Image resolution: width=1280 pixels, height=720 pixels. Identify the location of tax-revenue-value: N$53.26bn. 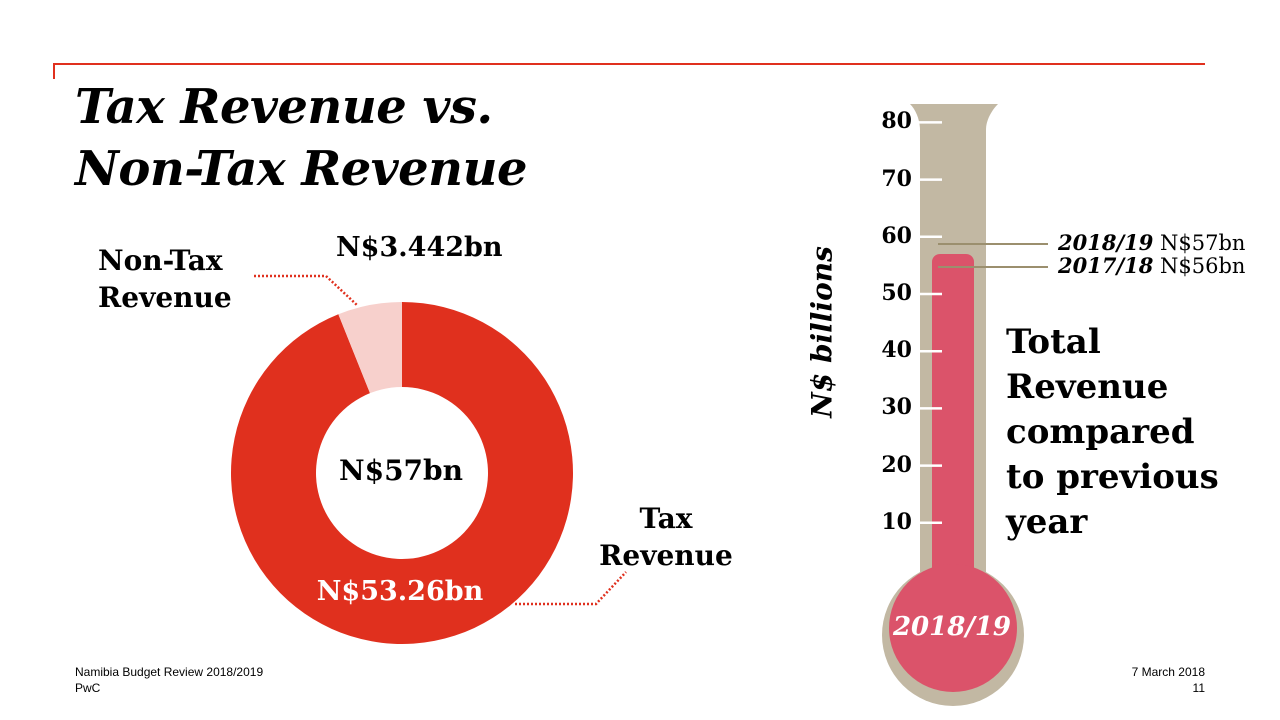
(400, 591).